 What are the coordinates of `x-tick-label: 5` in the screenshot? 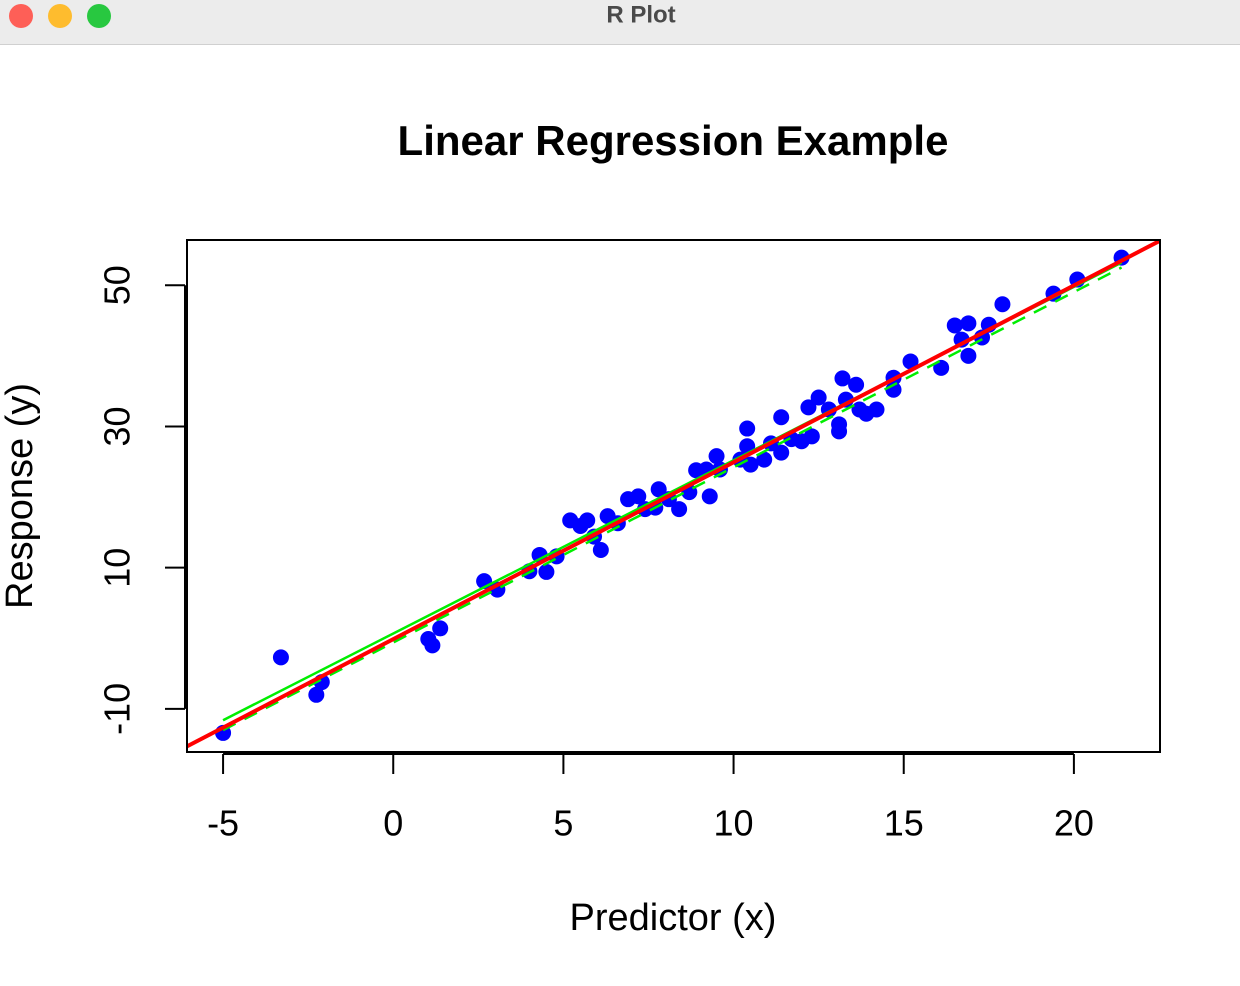 It's located at (563, 823).